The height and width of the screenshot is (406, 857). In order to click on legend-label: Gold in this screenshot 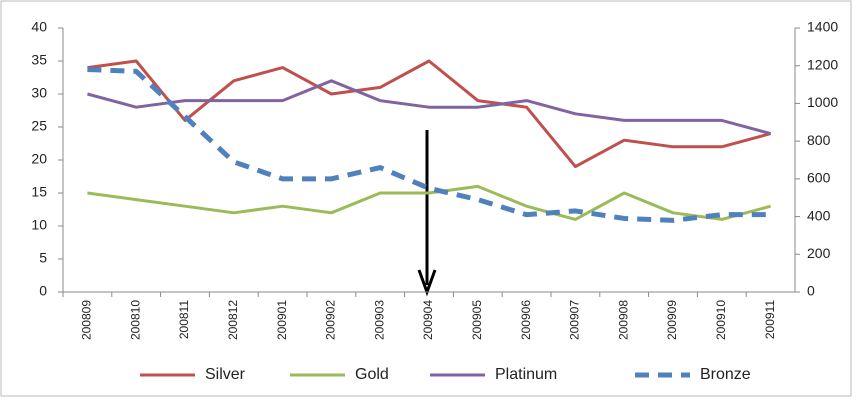, I will do `click(372, 374)`.